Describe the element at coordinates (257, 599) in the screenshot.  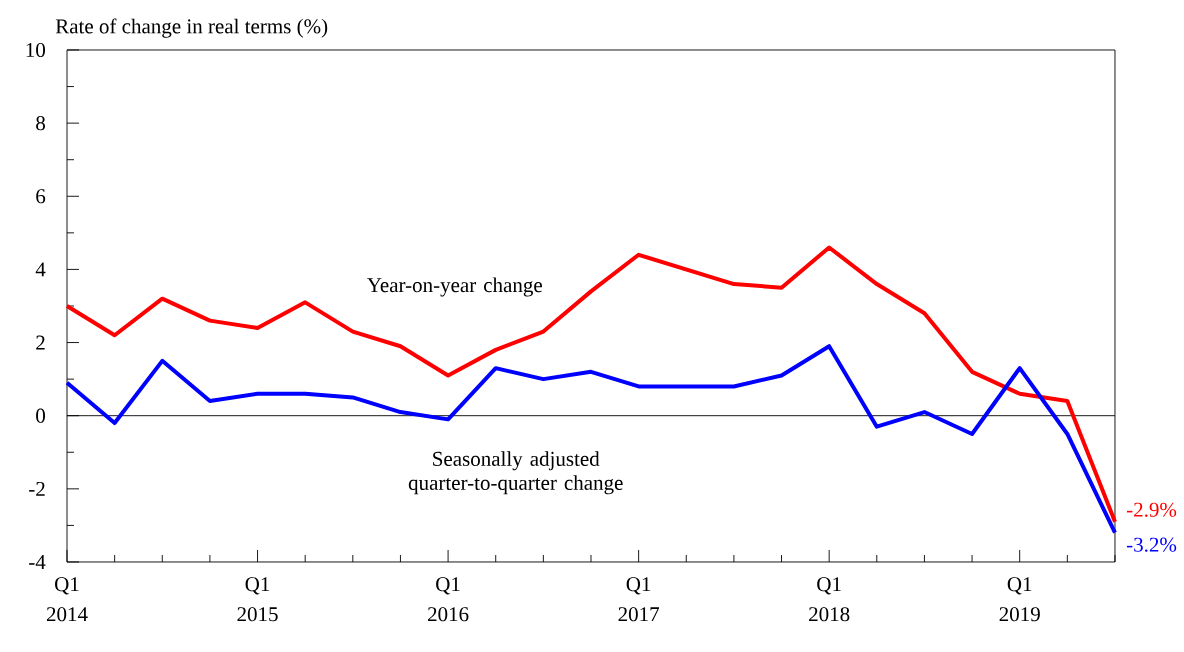
I see `x-tick-label: Q1 2015` at that location.